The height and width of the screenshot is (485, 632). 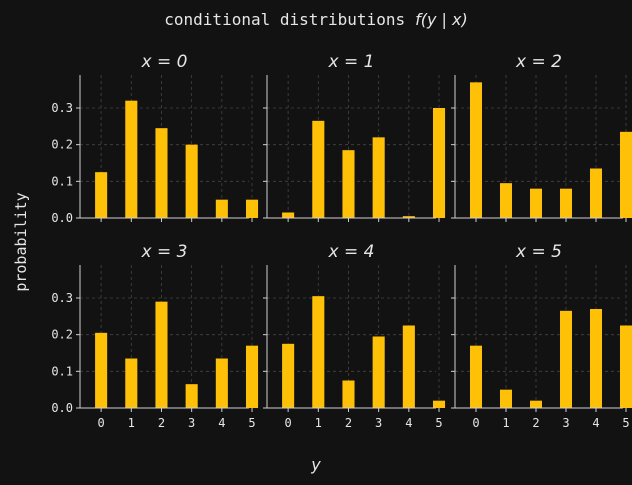 I want to click on panel-2: x = 2, so click(x=541, y=137).